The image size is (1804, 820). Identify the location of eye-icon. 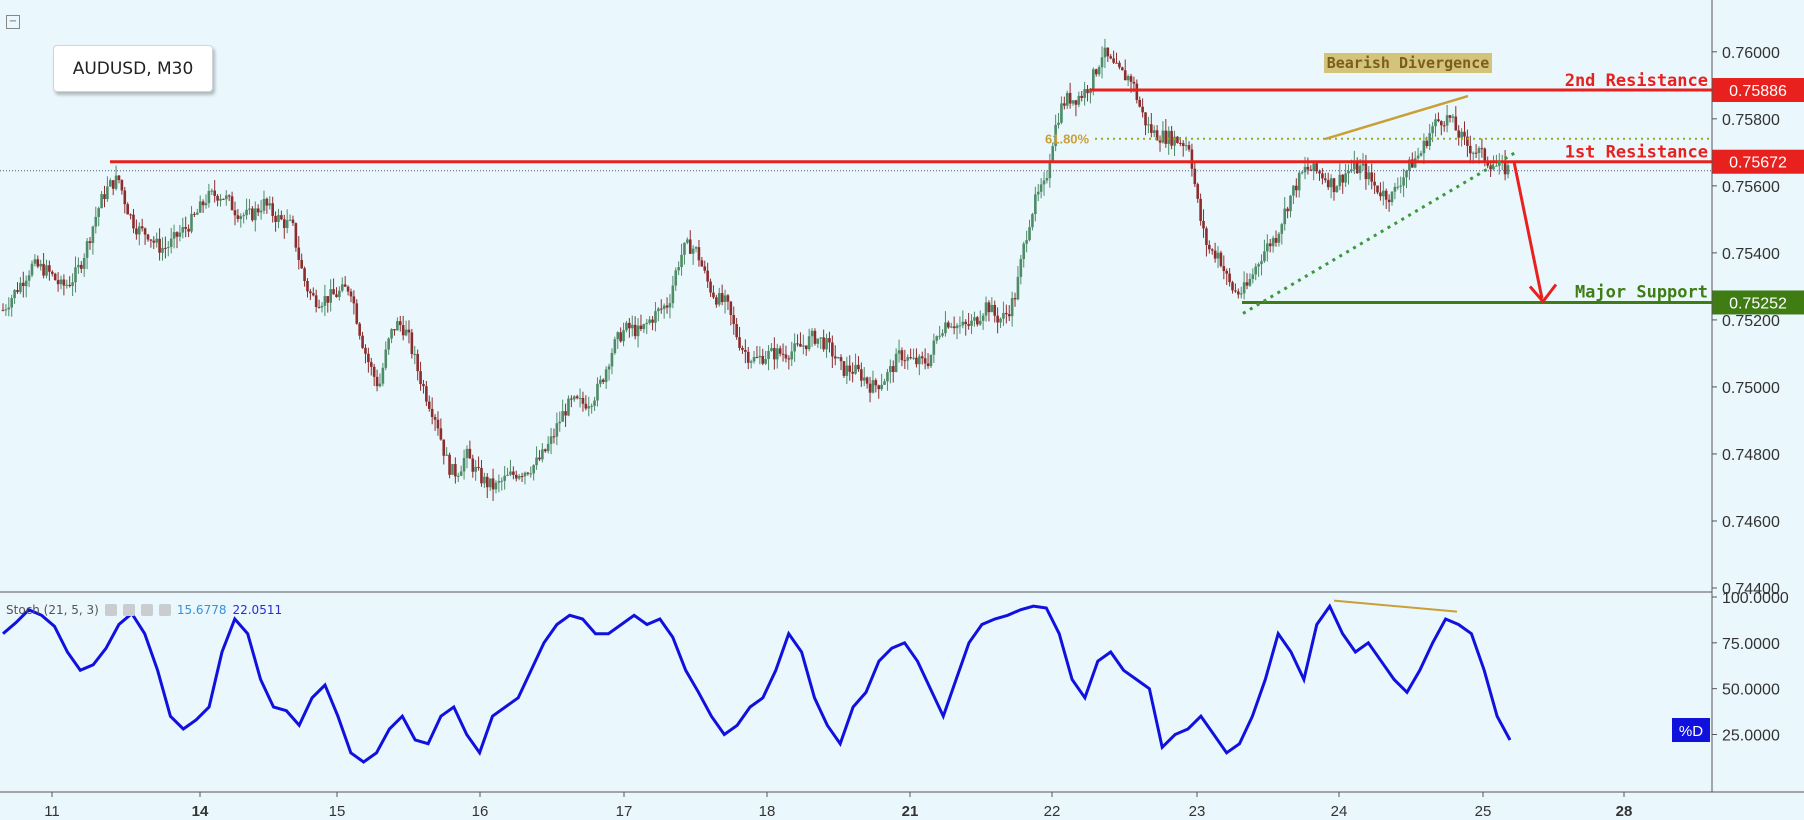
(110, 610).